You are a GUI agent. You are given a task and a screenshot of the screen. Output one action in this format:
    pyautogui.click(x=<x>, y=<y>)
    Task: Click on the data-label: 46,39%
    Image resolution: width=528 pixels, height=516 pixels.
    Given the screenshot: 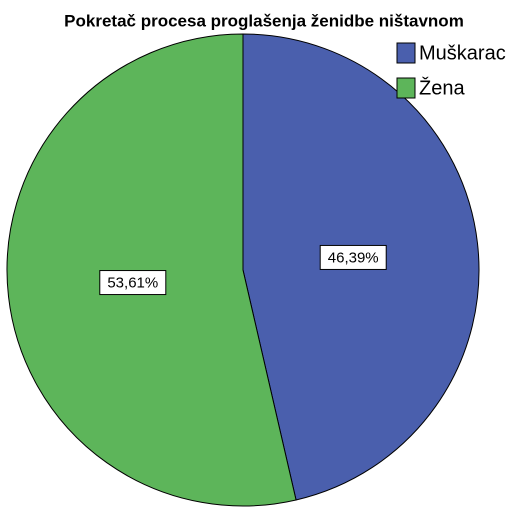 What is the action you would take?
    pyautogui.click(x=353, y=257)
    